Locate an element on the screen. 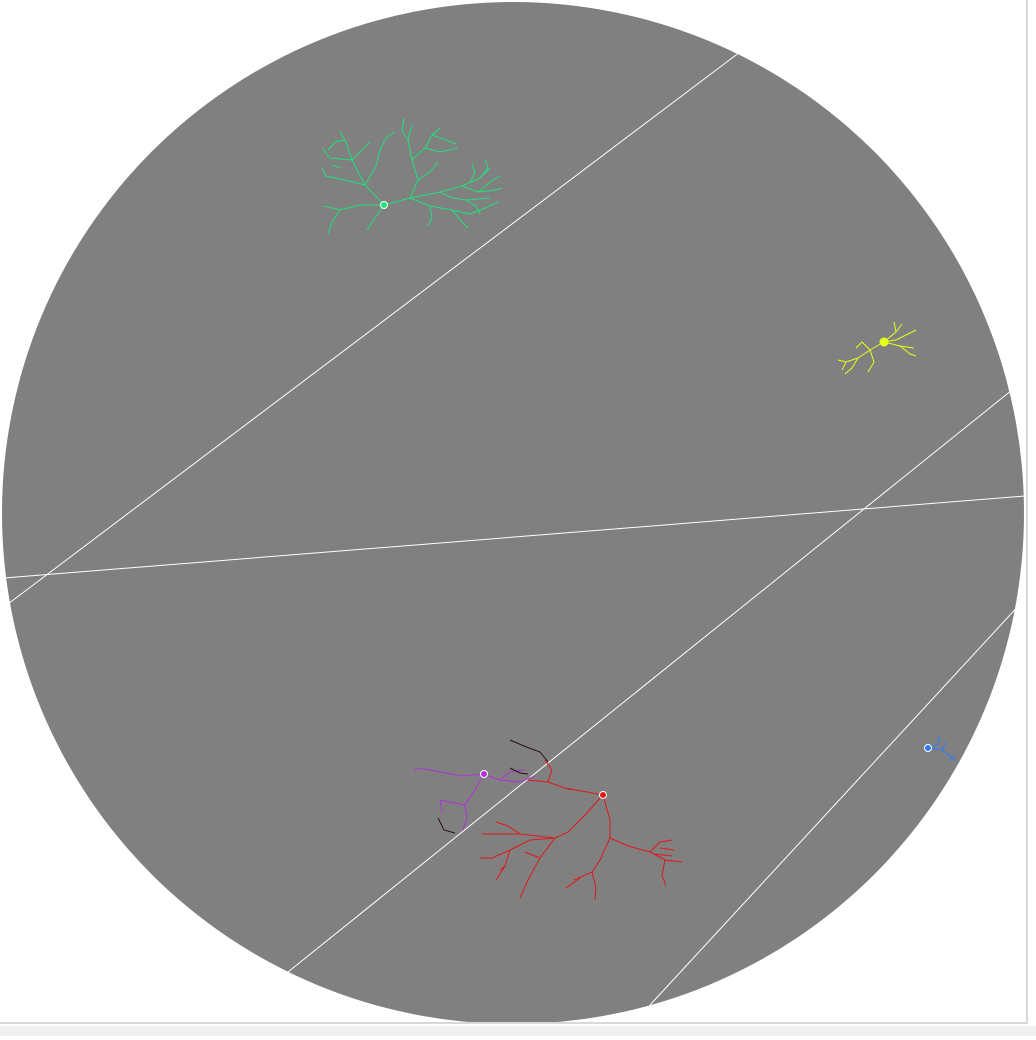 Image resolution: width=1036 pixels, height=1040 pixels. neuron-blue is located at coordinates (940, 749).